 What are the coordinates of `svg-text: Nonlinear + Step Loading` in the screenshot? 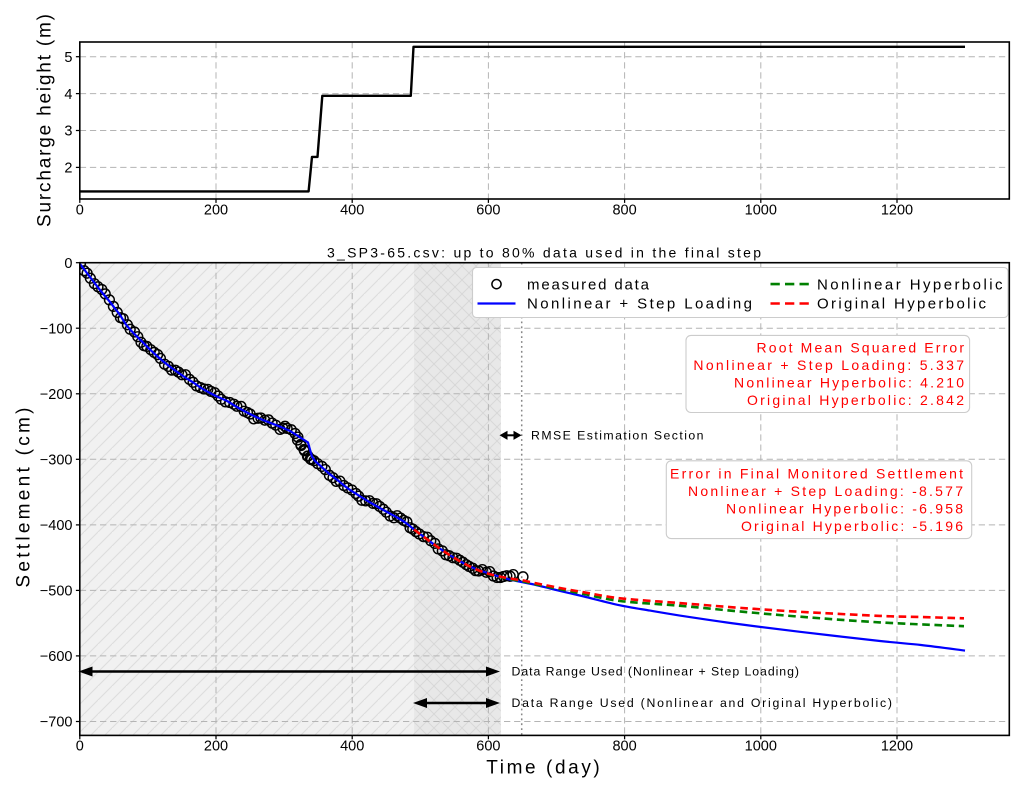 It's located at (639, 304).